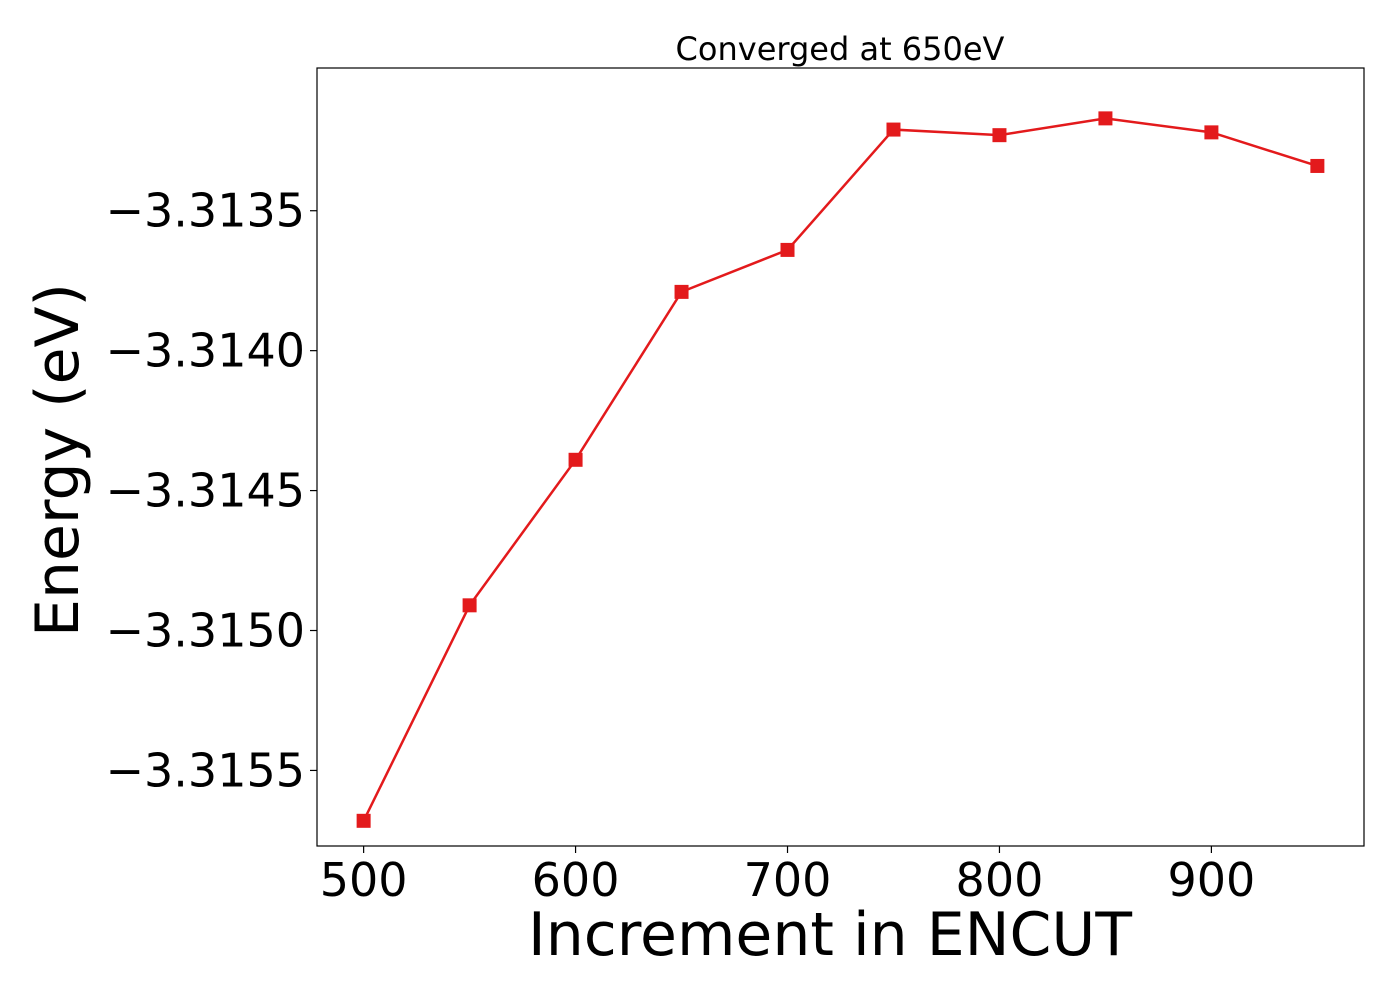  Describe the element at coordinates (576, 880) in the screenshot. I see `x-tick-label: 600` at that location.